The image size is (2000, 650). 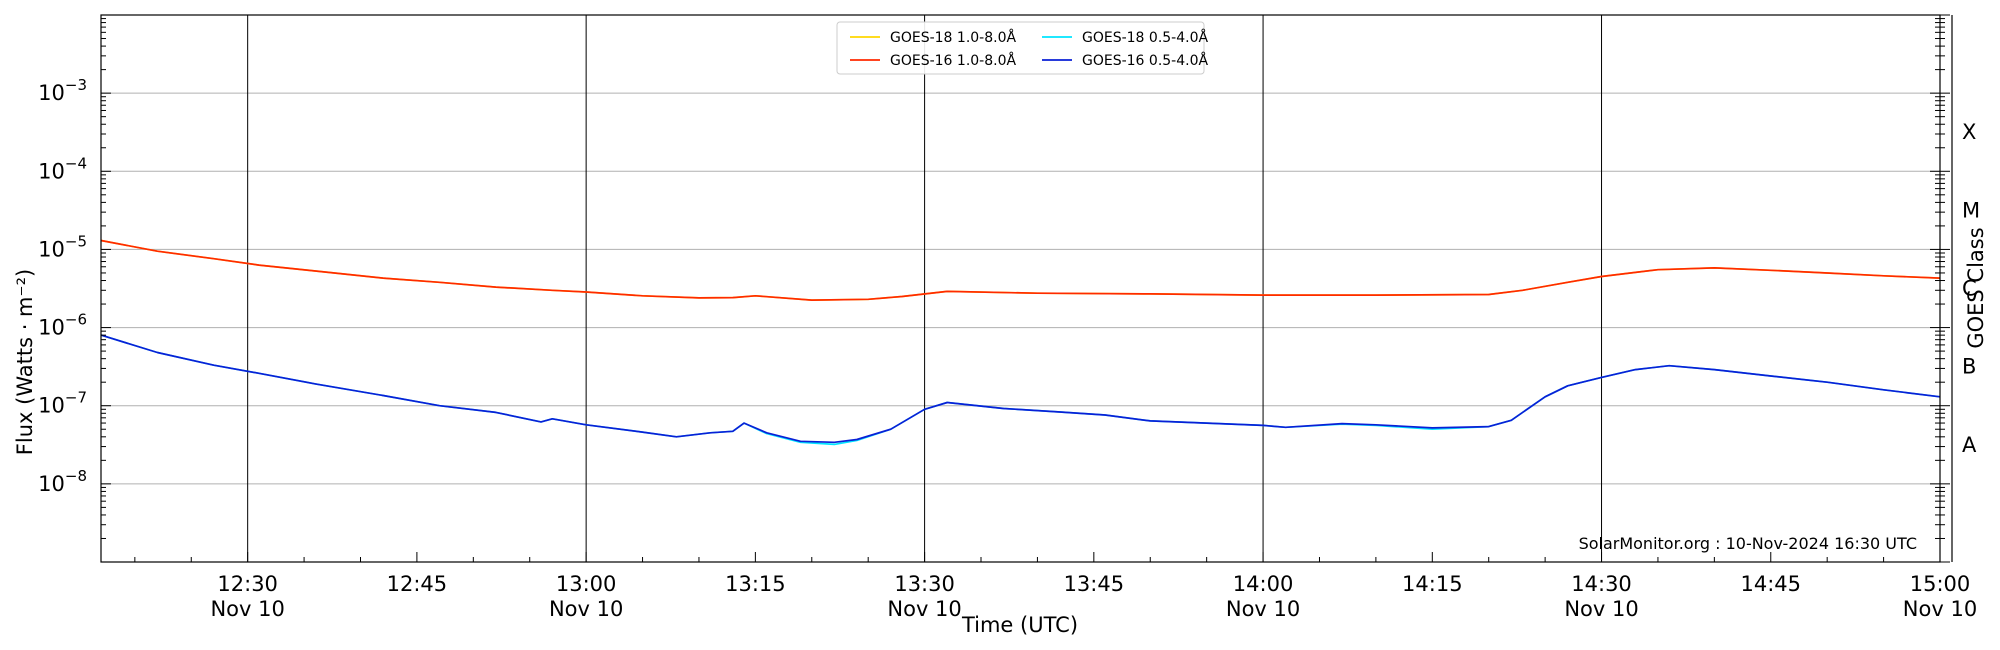 What do you see at coordinates (25, 362) in the screenshot?
I see `y-axis-title: Flux (Watts · m⁻²)` at bounding box center [25, 362].